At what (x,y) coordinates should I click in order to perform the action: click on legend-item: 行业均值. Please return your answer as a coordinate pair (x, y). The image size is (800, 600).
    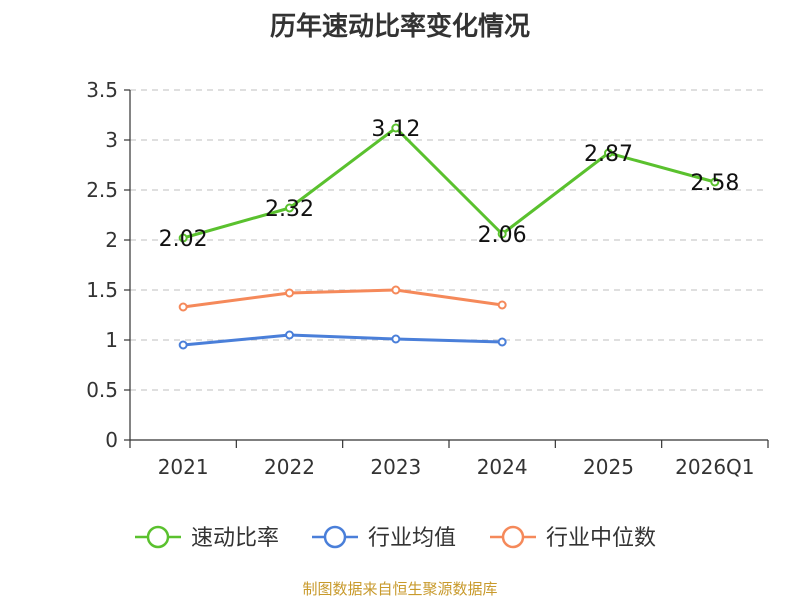
    Looking at the image, I should click on (384, 538).